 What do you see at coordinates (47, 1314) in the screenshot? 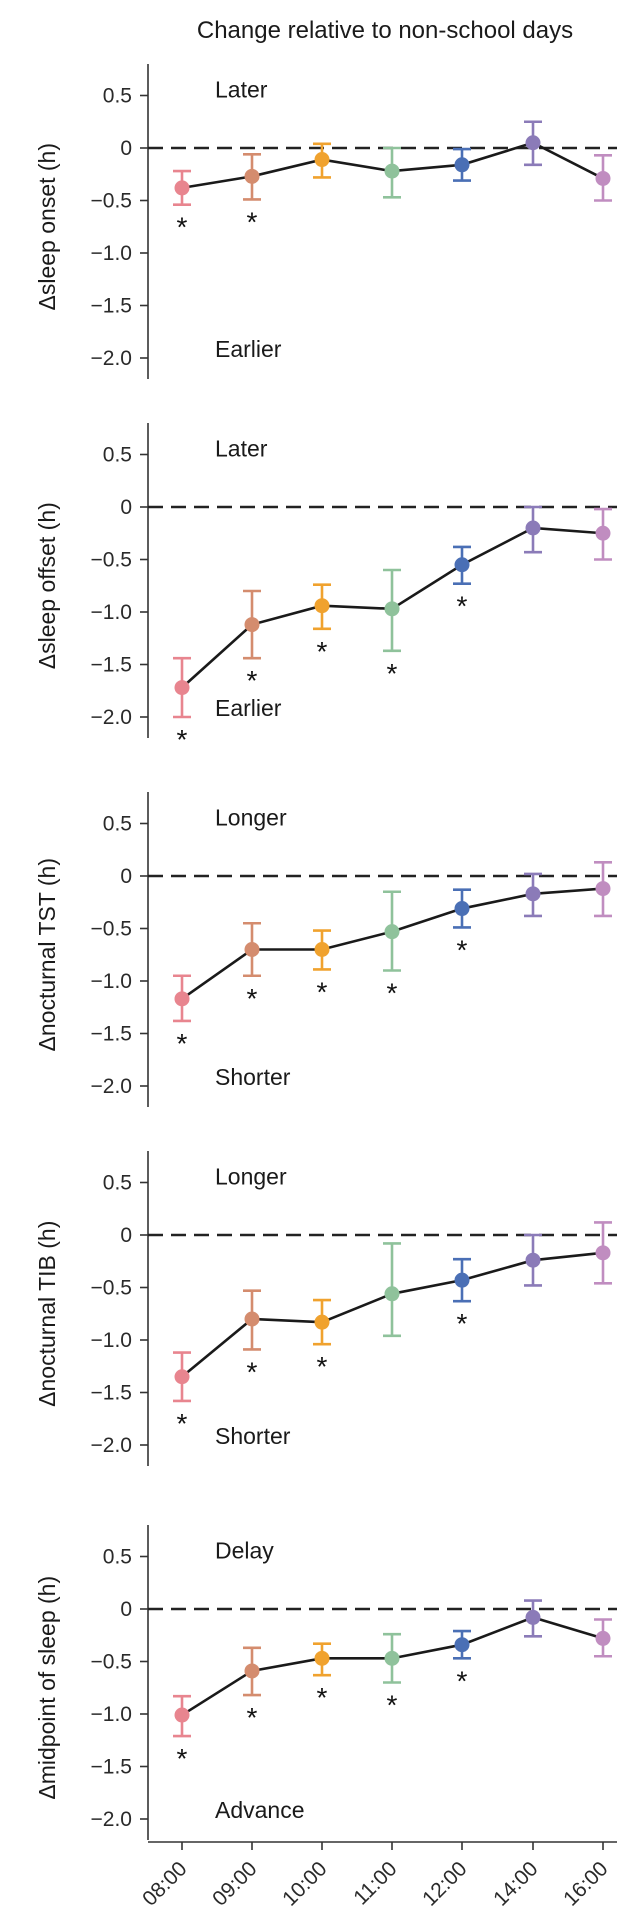
I see `y-axis-title: Δnocturnal TIB (h)` at bounding box center [47, 1314].